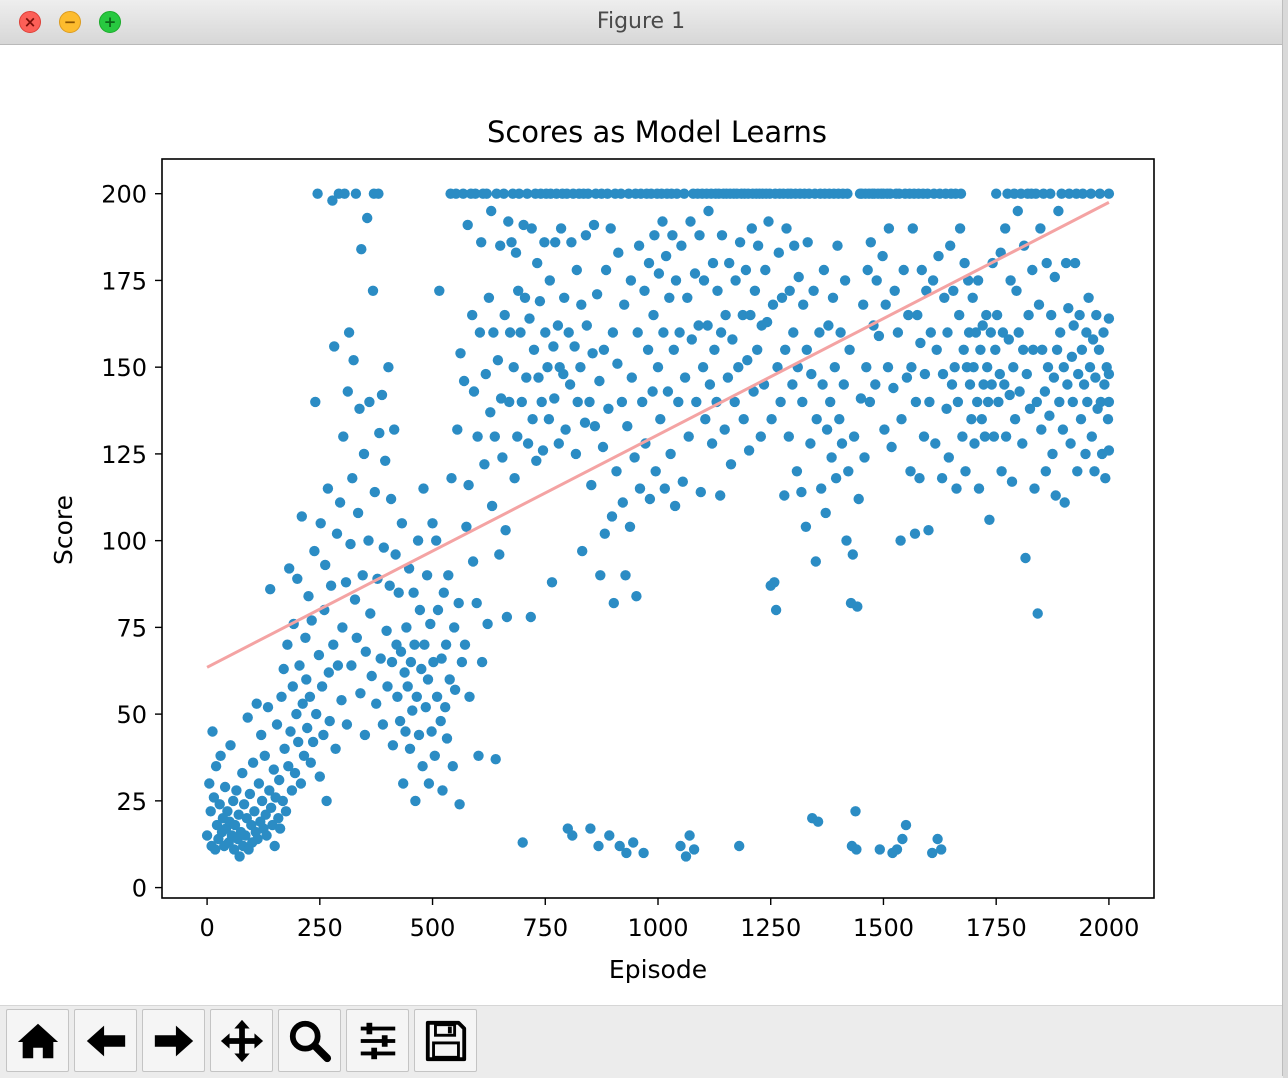 The height and width of the screenshot is (1078, 1288). I want to click on close-icon: ×, so click(30, 21).